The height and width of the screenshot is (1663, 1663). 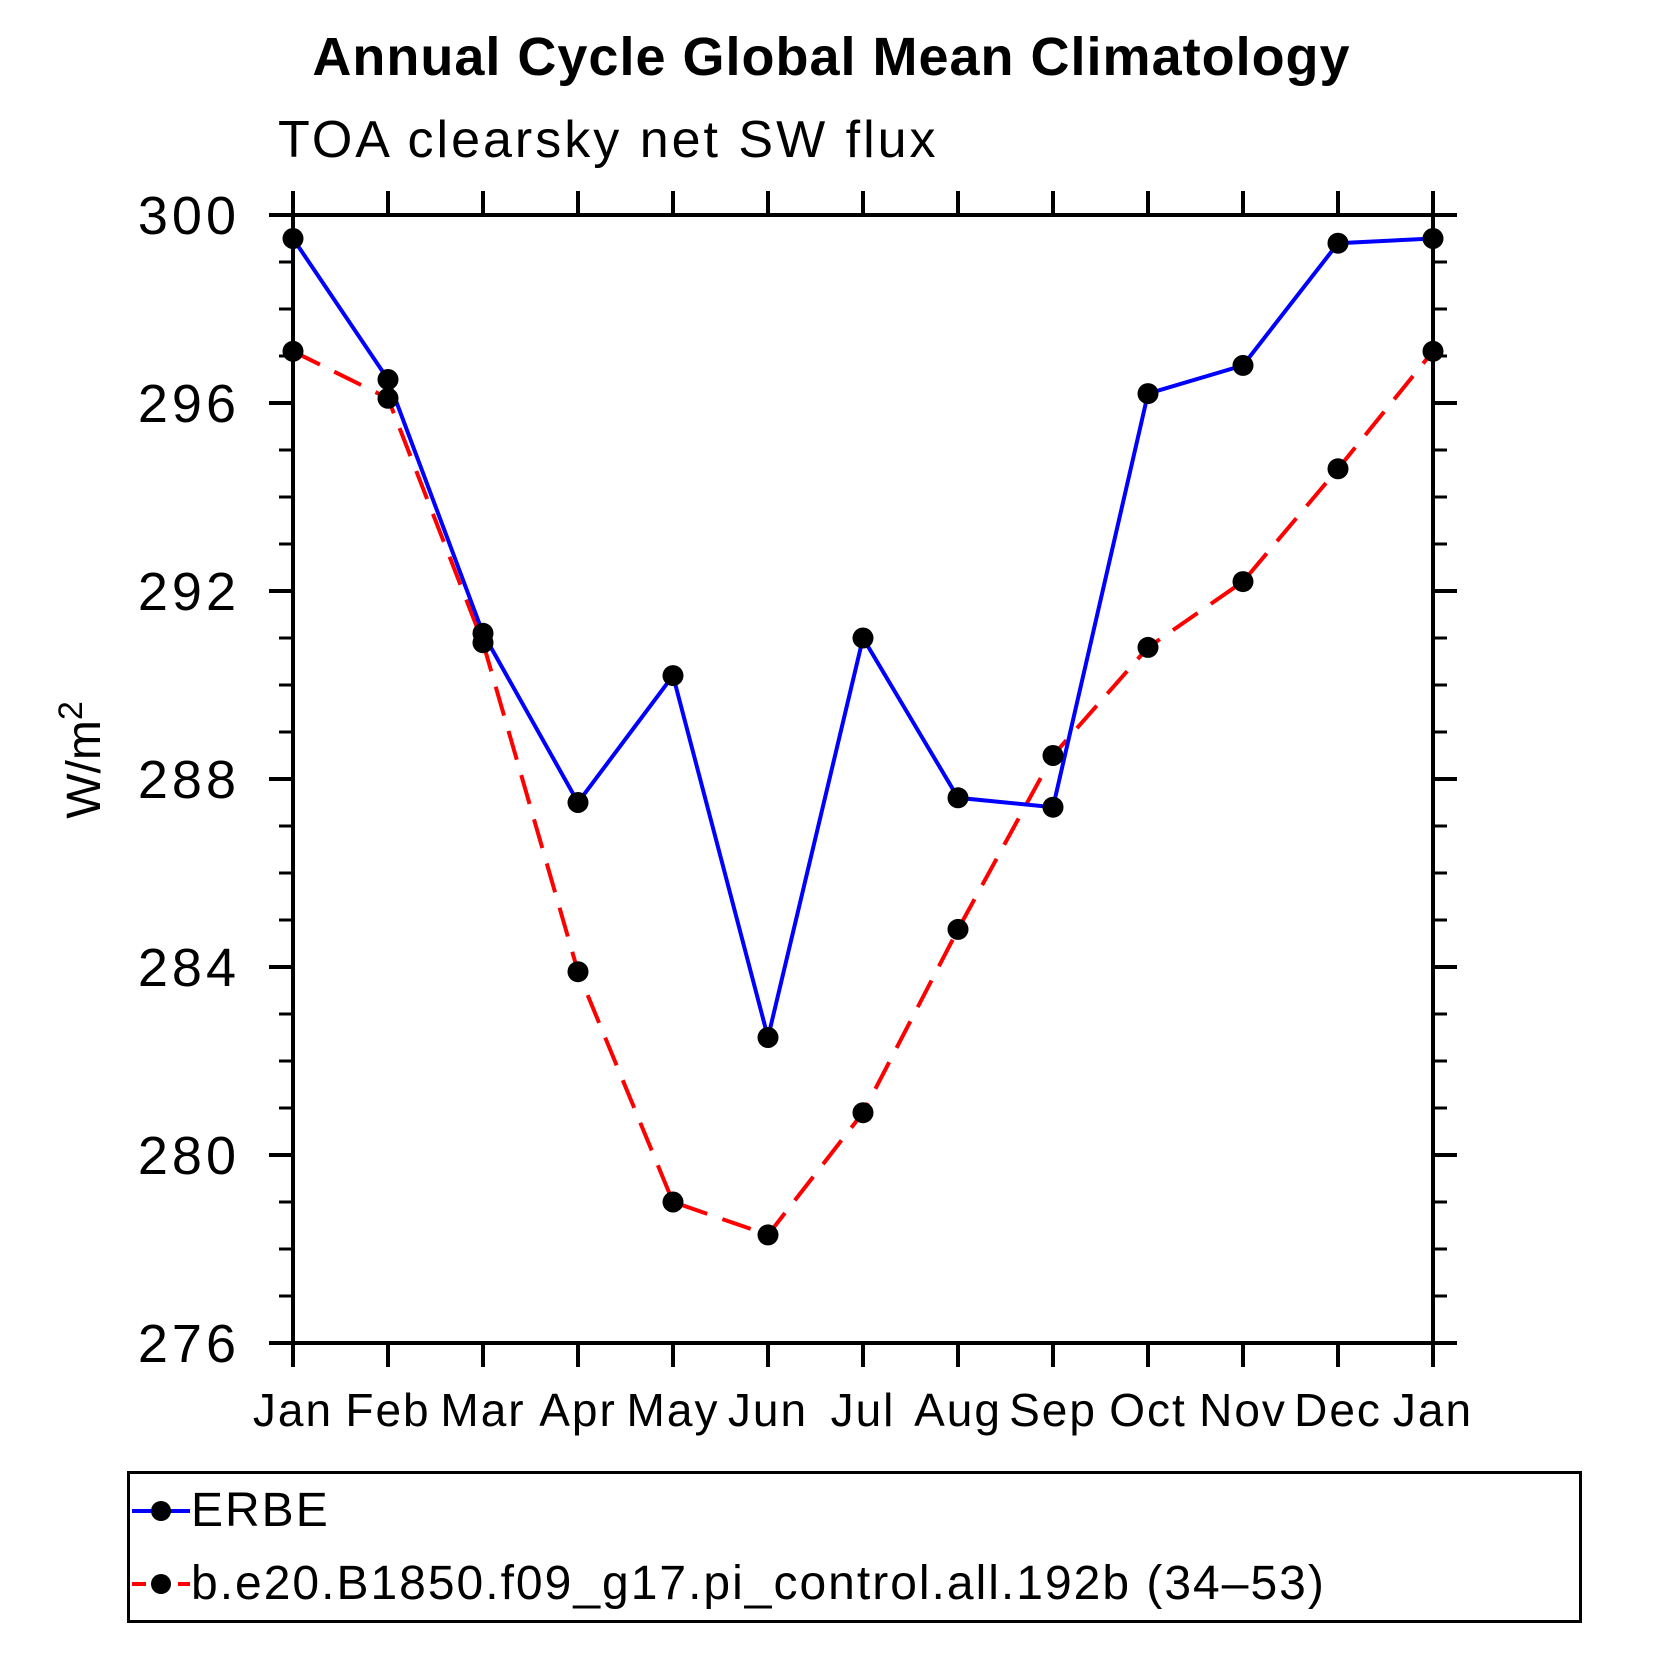 What do you see at coordinates (1243, 1410) in the screenshot?
I see `x-tick-label: Nov` at bounding box center [1243, 1410].